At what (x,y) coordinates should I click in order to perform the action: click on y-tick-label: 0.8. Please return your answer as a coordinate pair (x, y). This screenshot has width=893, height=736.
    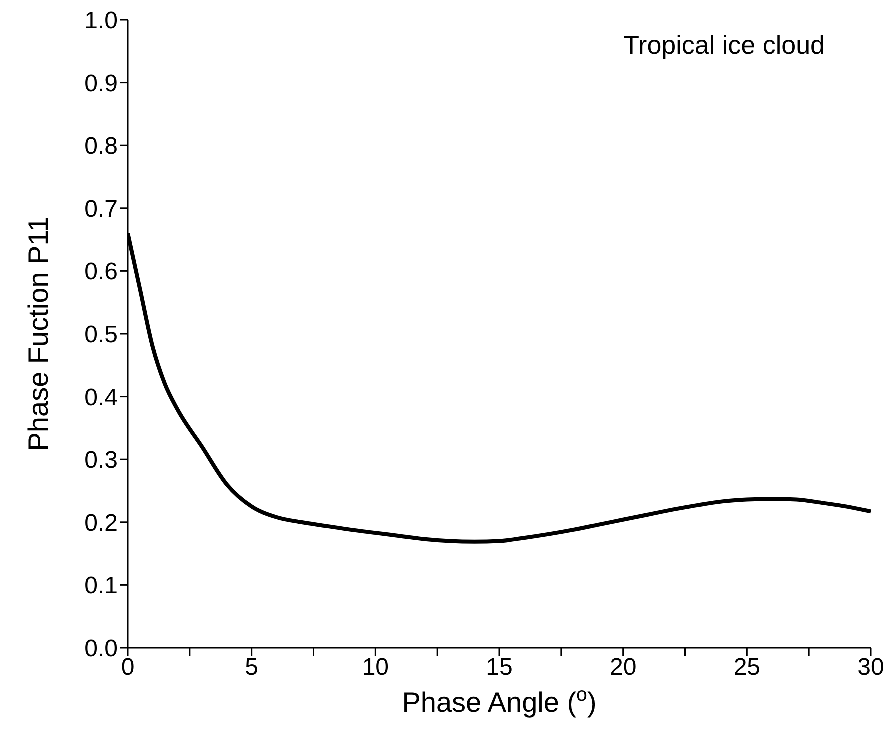
    Looking at the image, I should click on (101, 146).